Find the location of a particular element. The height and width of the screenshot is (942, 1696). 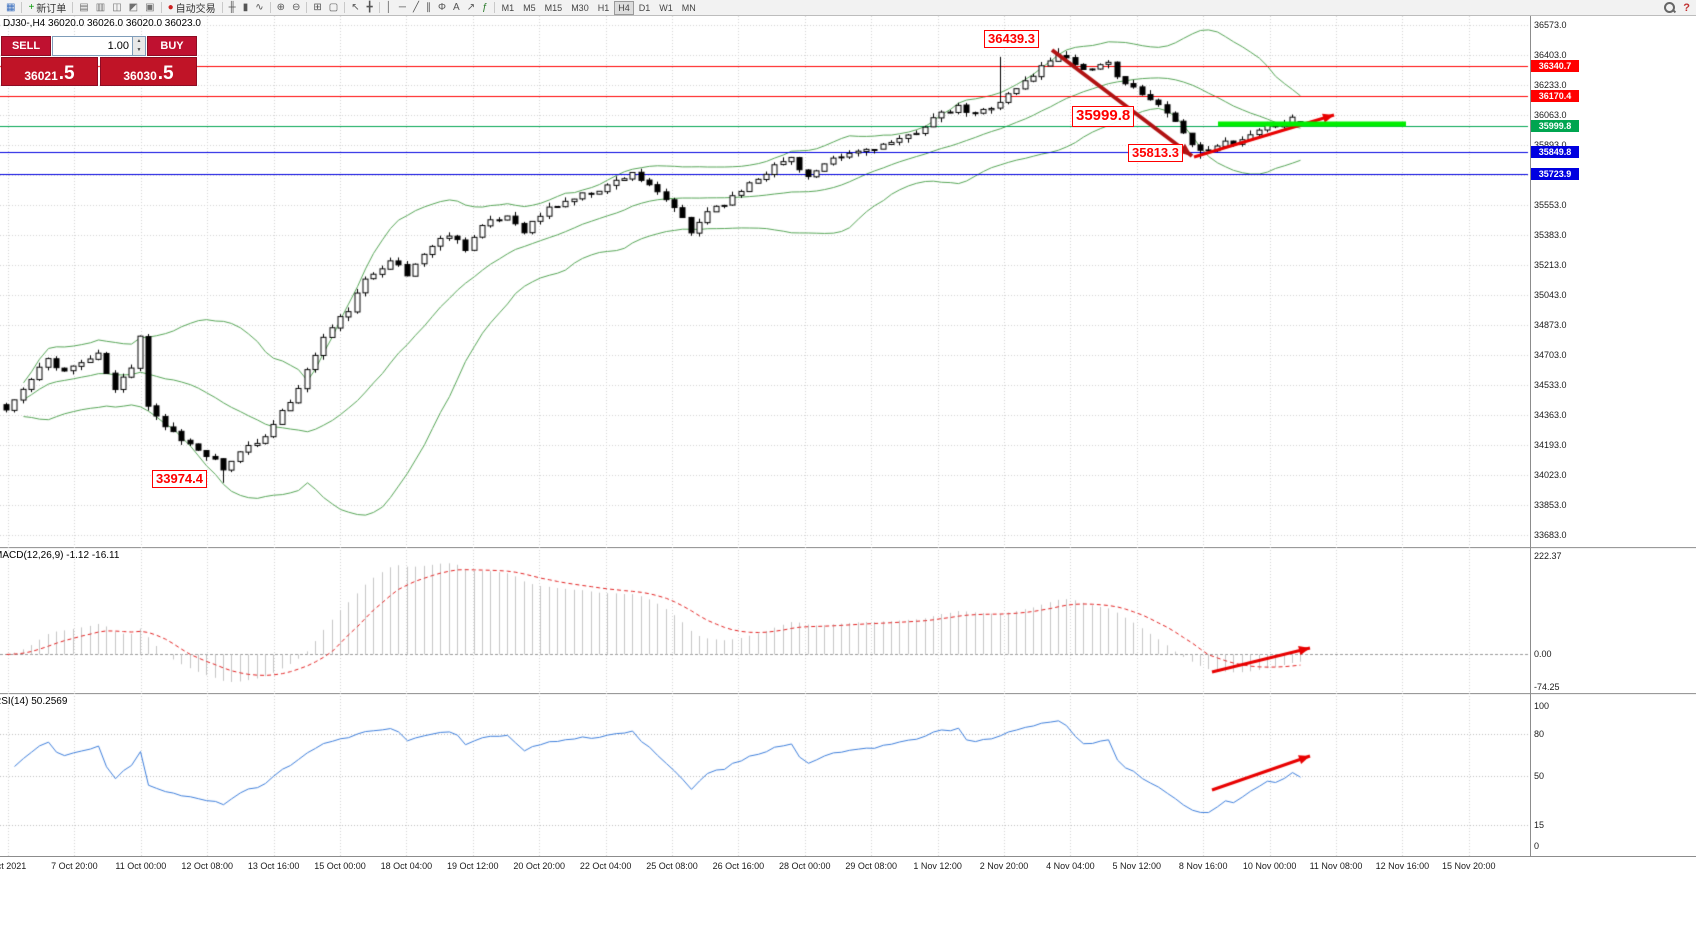

time-axis-label: 1 Nov 12:00 is located at coordinates (937, 866).